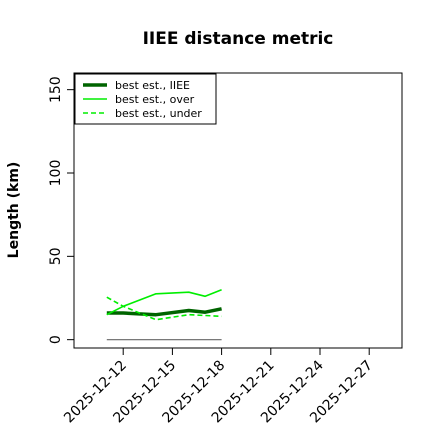  What do you see at coordinates (152, 85) in the screenshot?
I see `legend-label: best est., IIEE` at bounding box center [152, 85].